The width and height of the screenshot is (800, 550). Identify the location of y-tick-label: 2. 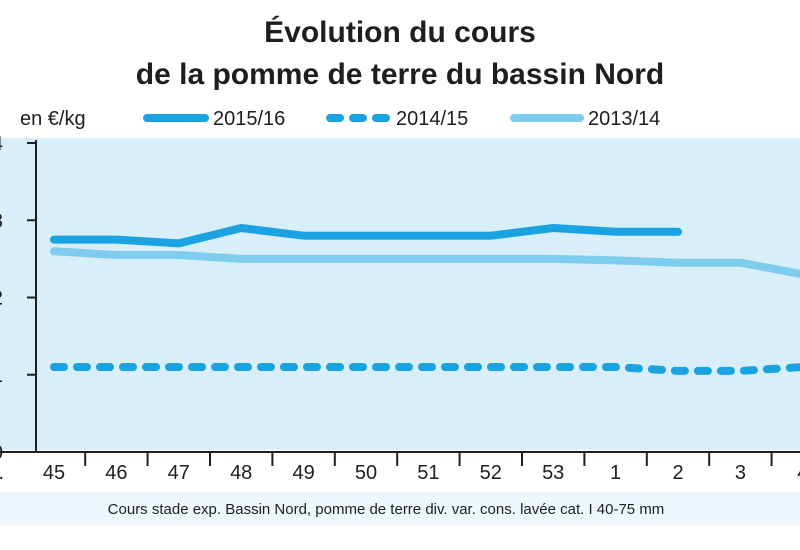
(1, 299).